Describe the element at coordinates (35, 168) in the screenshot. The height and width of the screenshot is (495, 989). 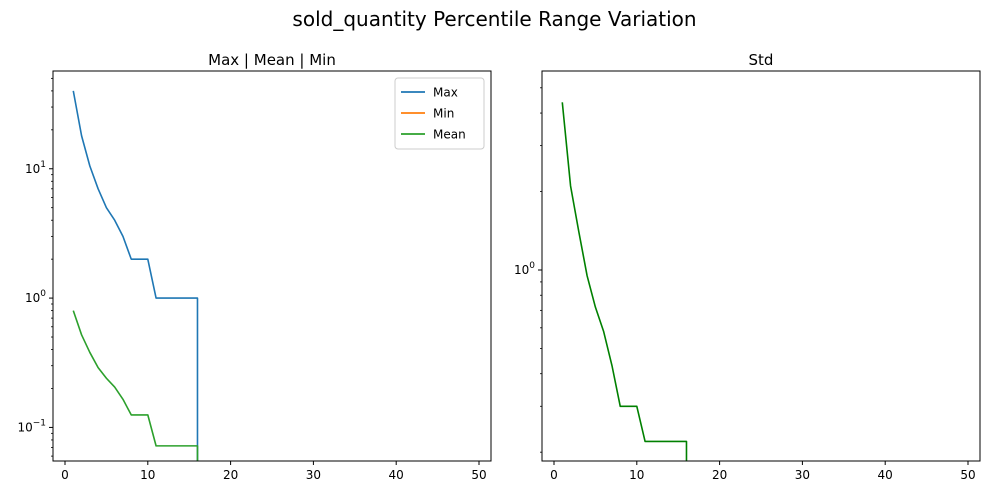
I see `y-tick-label: 10¹` at that location.